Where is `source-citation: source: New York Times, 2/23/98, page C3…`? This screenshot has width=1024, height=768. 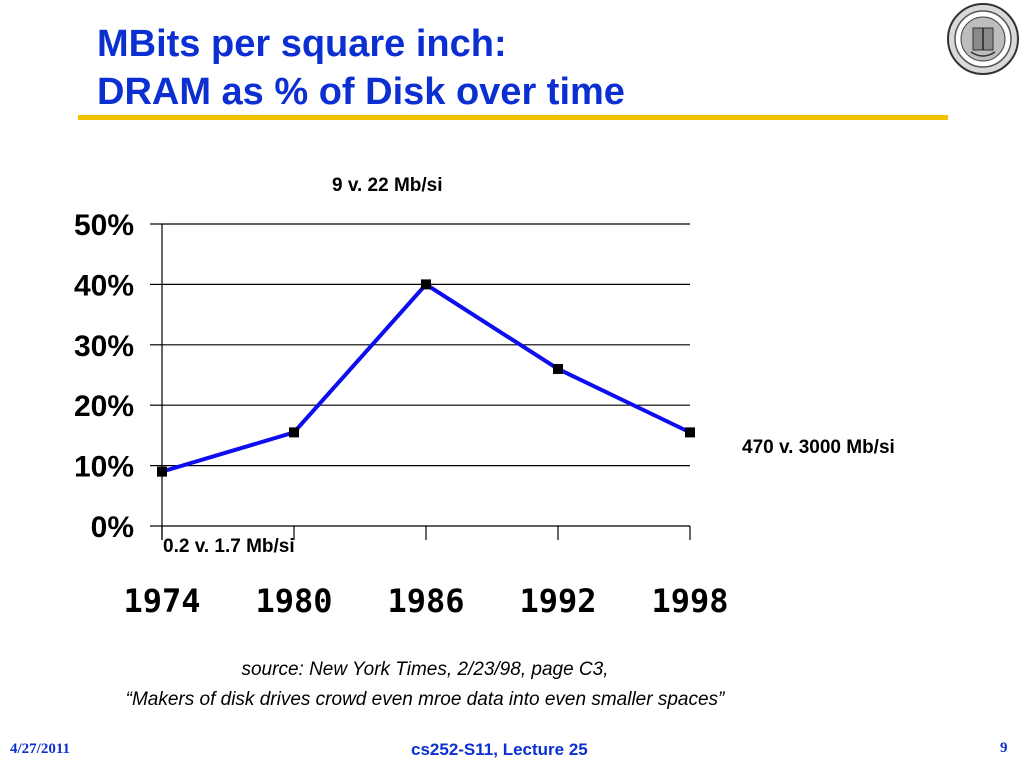 source-citation: source: New York Times, 2/23/98, page C3… is located at coordinates (425, 685).